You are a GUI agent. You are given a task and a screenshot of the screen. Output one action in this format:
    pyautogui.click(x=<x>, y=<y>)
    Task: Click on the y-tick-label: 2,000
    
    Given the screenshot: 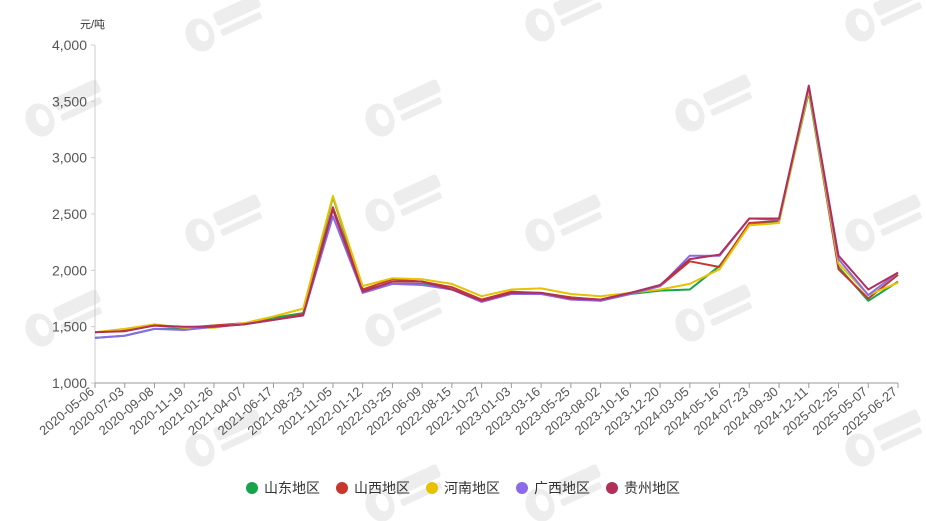 What is the action you would take?
    pyautogui.click(x=69, y=270)
    